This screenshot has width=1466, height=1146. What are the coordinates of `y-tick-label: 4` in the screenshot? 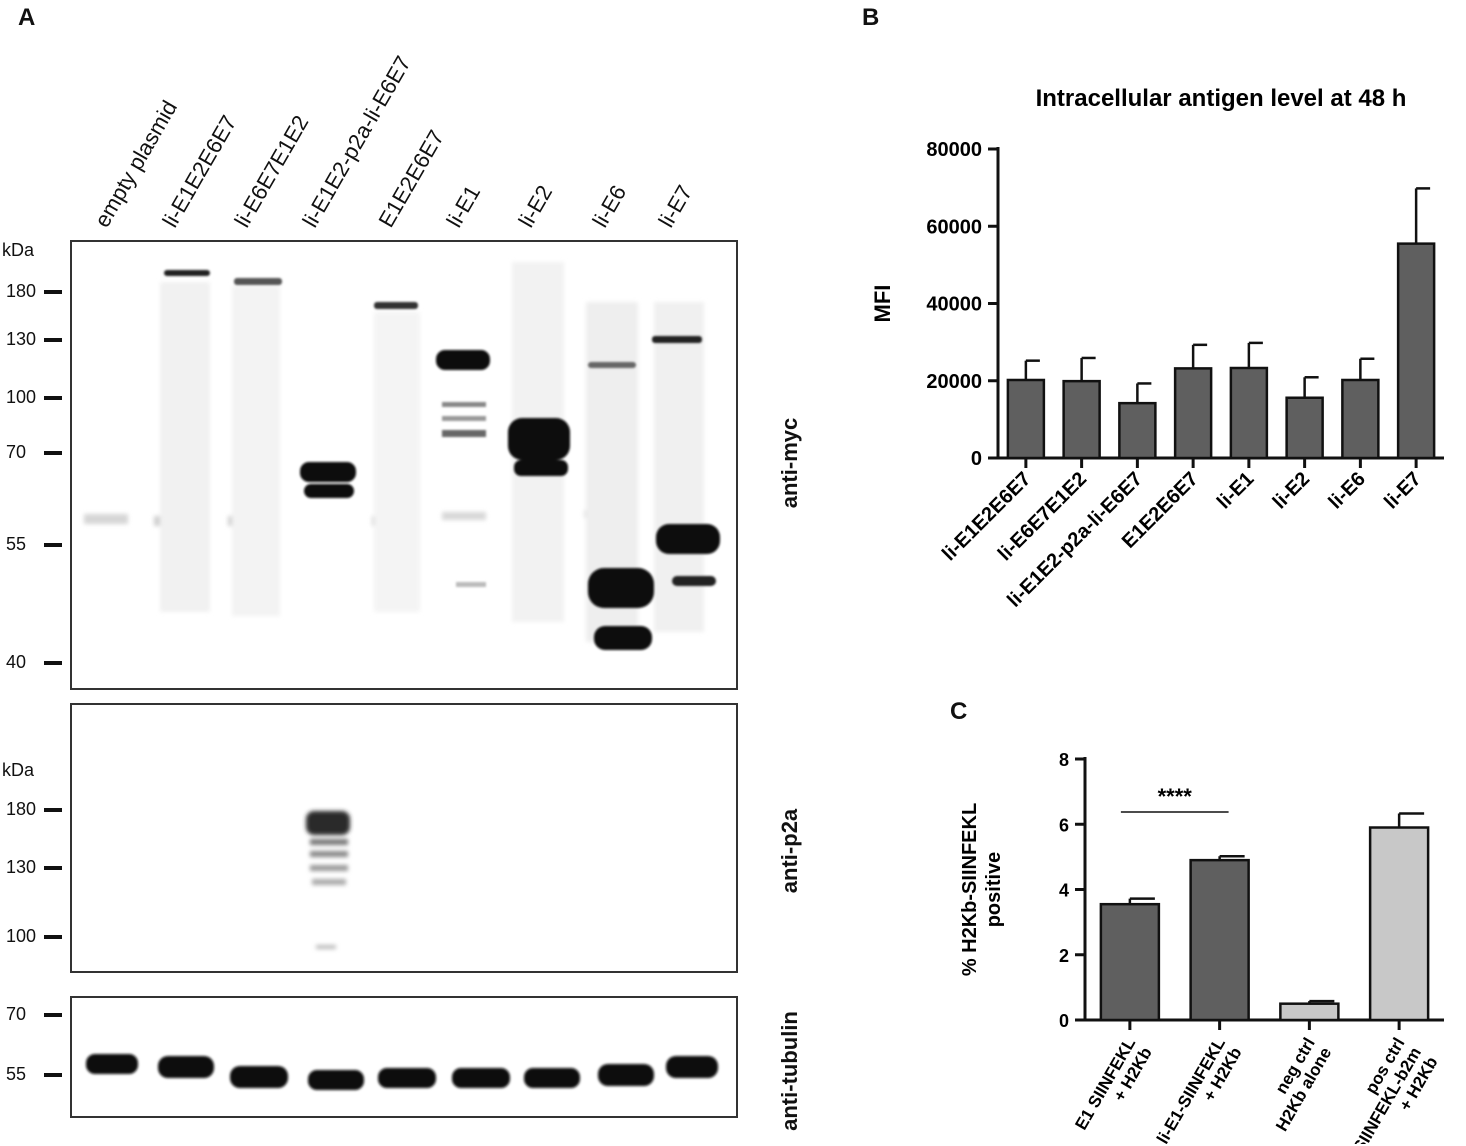 It's located at (1064, 891).